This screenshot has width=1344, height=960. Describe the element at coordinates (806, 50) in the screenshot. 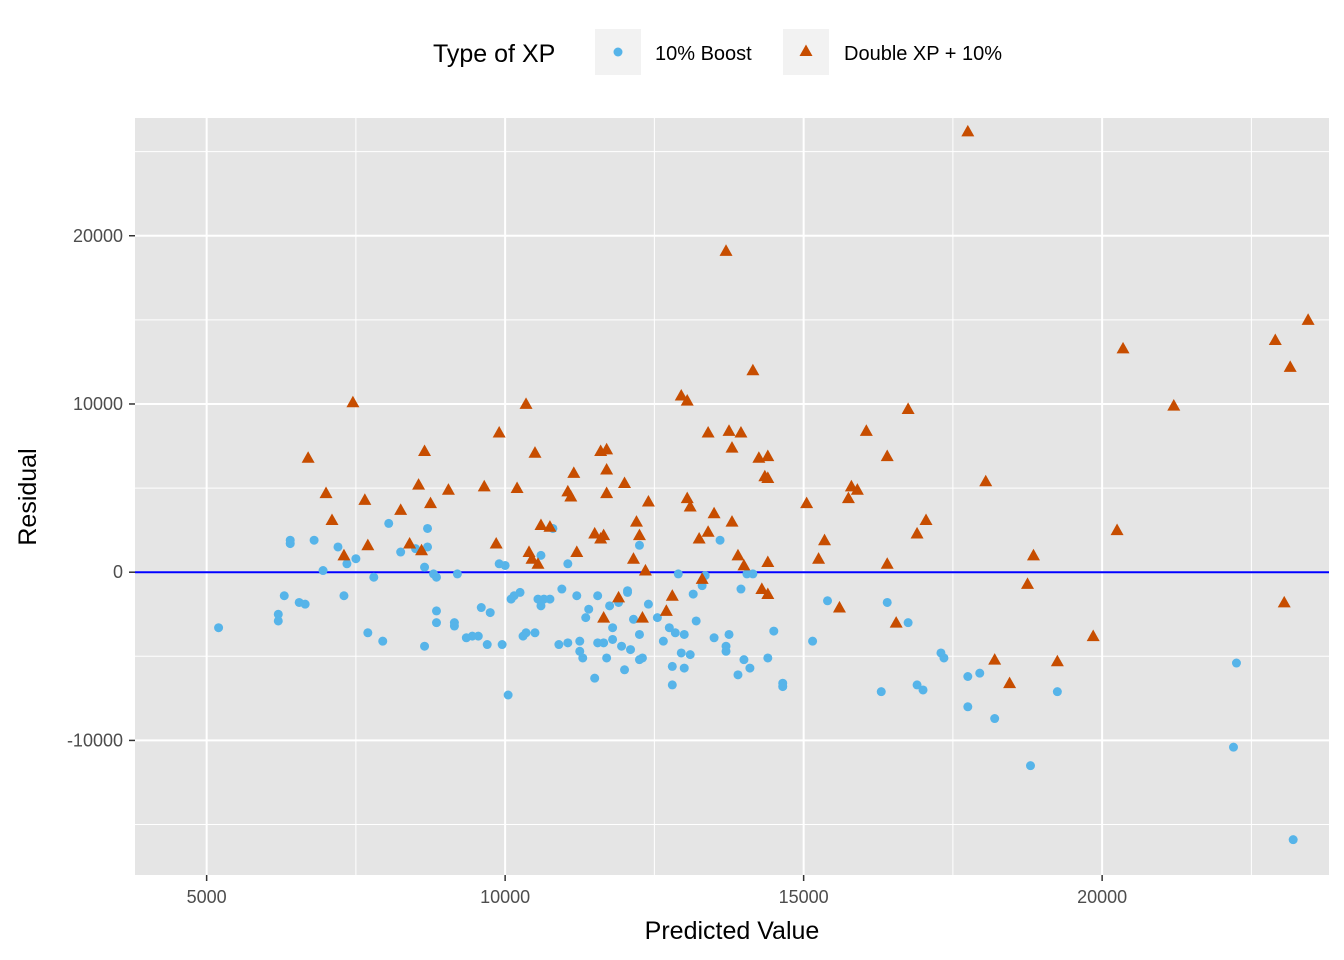

I see `legend-key-double-xp-marker` at that location.